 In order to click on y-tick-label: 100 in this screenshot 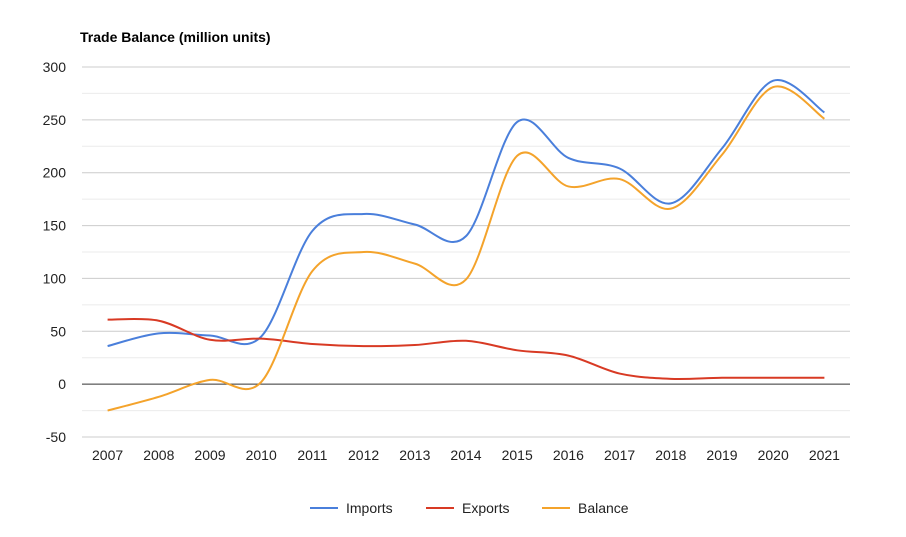, I will do `click(55, 278)`.